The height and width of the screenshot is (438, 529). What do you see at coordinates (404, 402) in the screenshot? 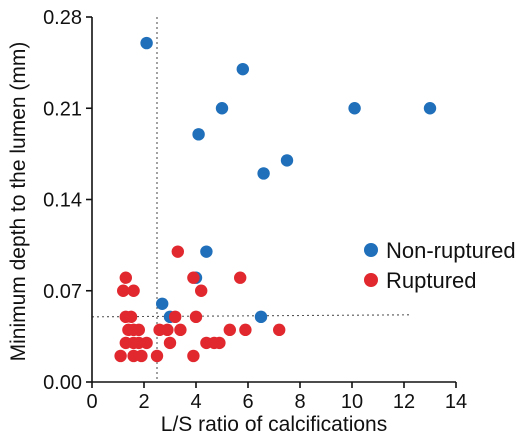
I see `x-tick-label: 12` at bounding box center [404, 402].